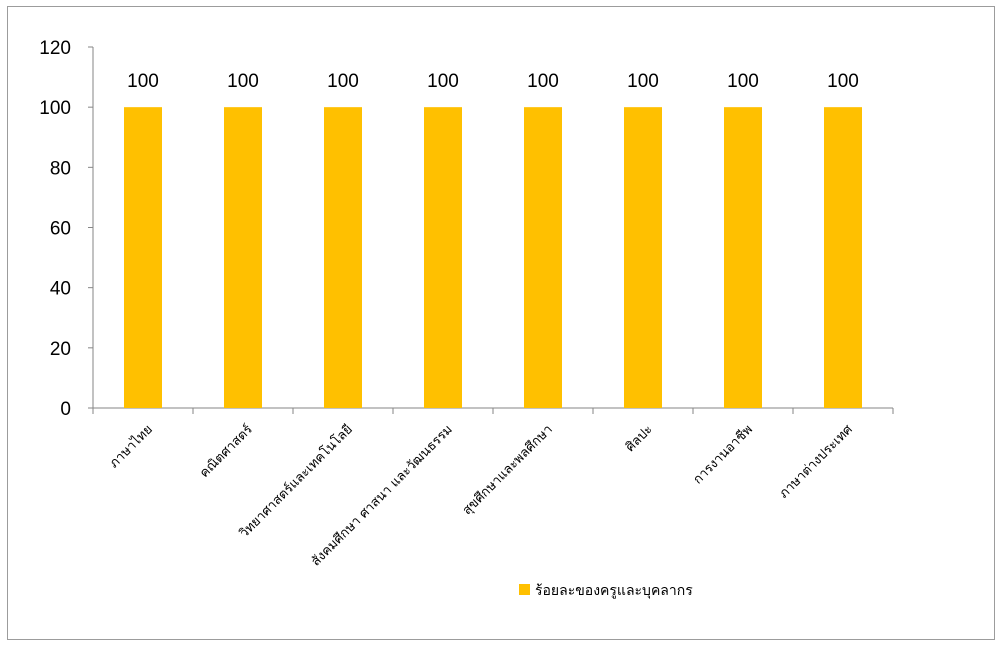 This screenshot has width=1003, height=646. I want to click on y-tick-label: 0, so click(65, 409).